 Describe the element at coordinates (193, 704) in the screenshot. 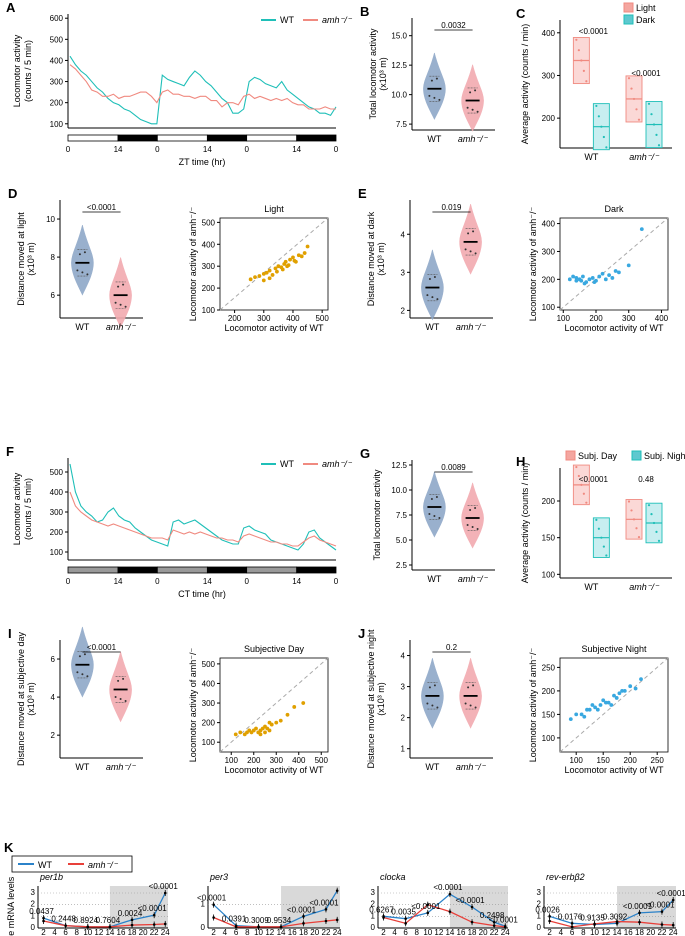

I see `y-axis-title: Locomotor activity of amh⁻/⁻` at that location.